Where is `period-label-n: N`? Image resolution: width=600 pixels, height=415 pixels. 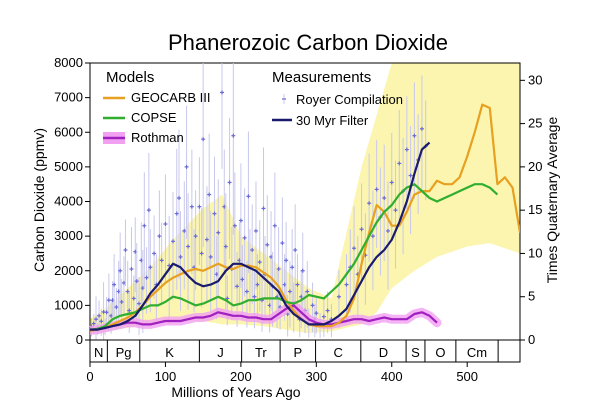 period-label-n: N is located at coordinates (98, 352).